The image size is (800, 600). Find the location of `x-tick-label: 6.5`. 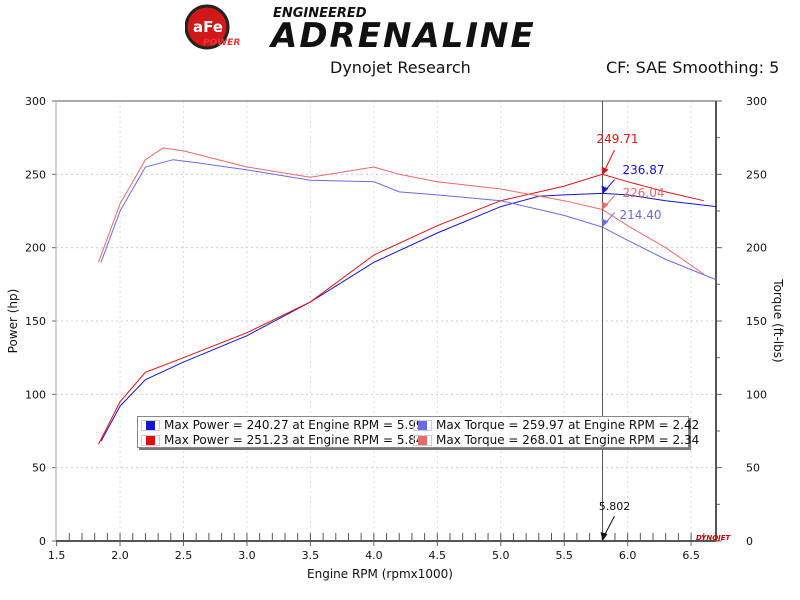

x-tick-label: 6.5 is located at coordinates (691, 555).